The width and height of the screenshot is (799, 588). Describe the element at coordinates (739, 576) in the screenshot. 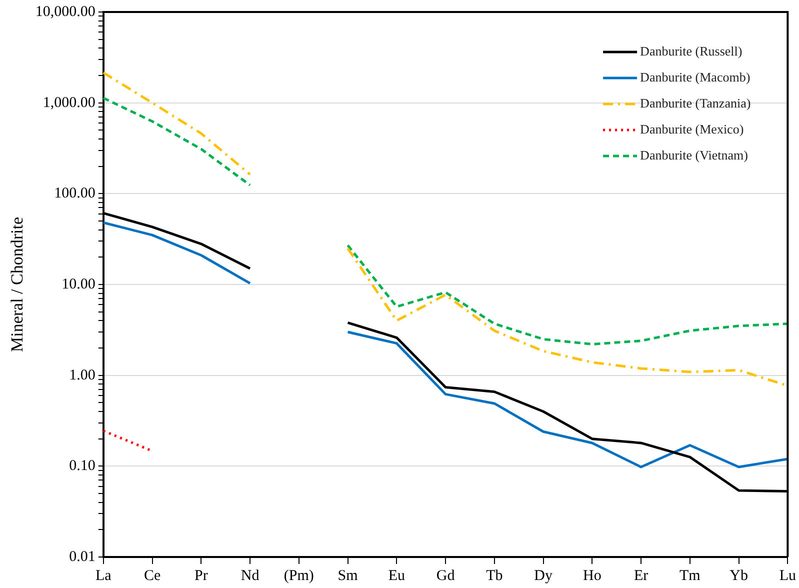

I see `x-tick-label: Yb` at that location.